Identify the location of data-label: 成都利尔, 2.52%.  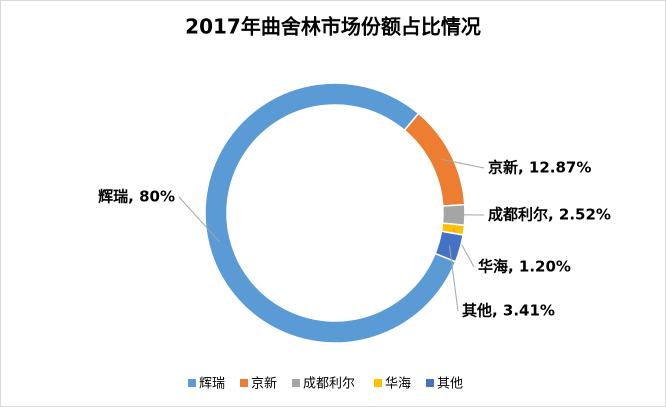
(549, 215).